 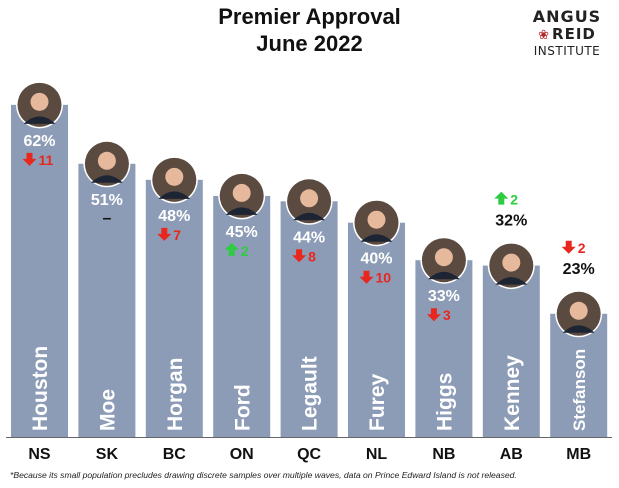 What do you see at coordinates (310, 393) in the screenshot?
I see `premier-name-legault: Legault` at bounding box center [310, 393].